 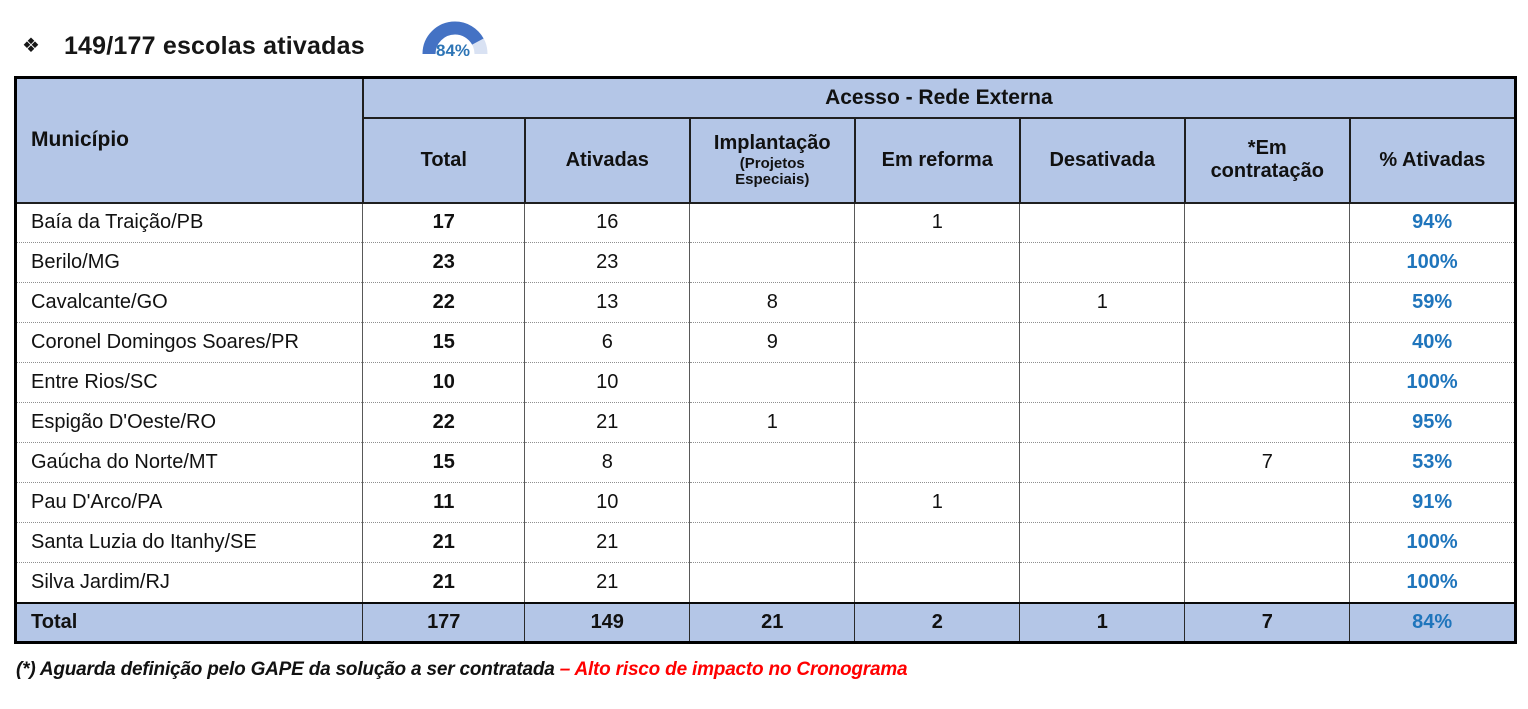 What do you see at coordinates (772, 142) in the screenshot?
I see `col-header-implantacao-label: Implantação` at bounding box center [772, 142].